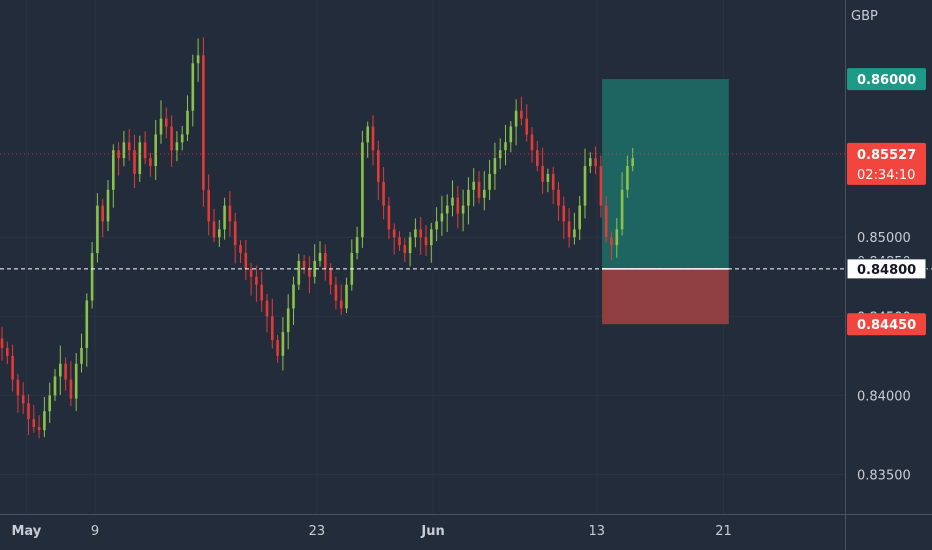 The height and width of the screenshot is (550, 932). Describe the element at coordinates (432, 531) in the screenshot. I see `x-tick-label: Jun` at that location.